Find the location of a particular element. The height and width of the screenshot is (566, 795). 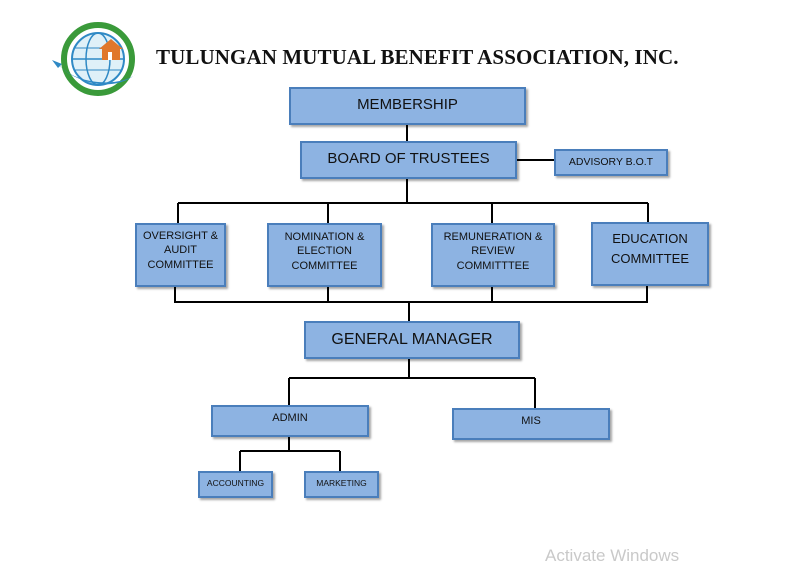

marketing-label: MARKETING is located at coordinates (341, 483).